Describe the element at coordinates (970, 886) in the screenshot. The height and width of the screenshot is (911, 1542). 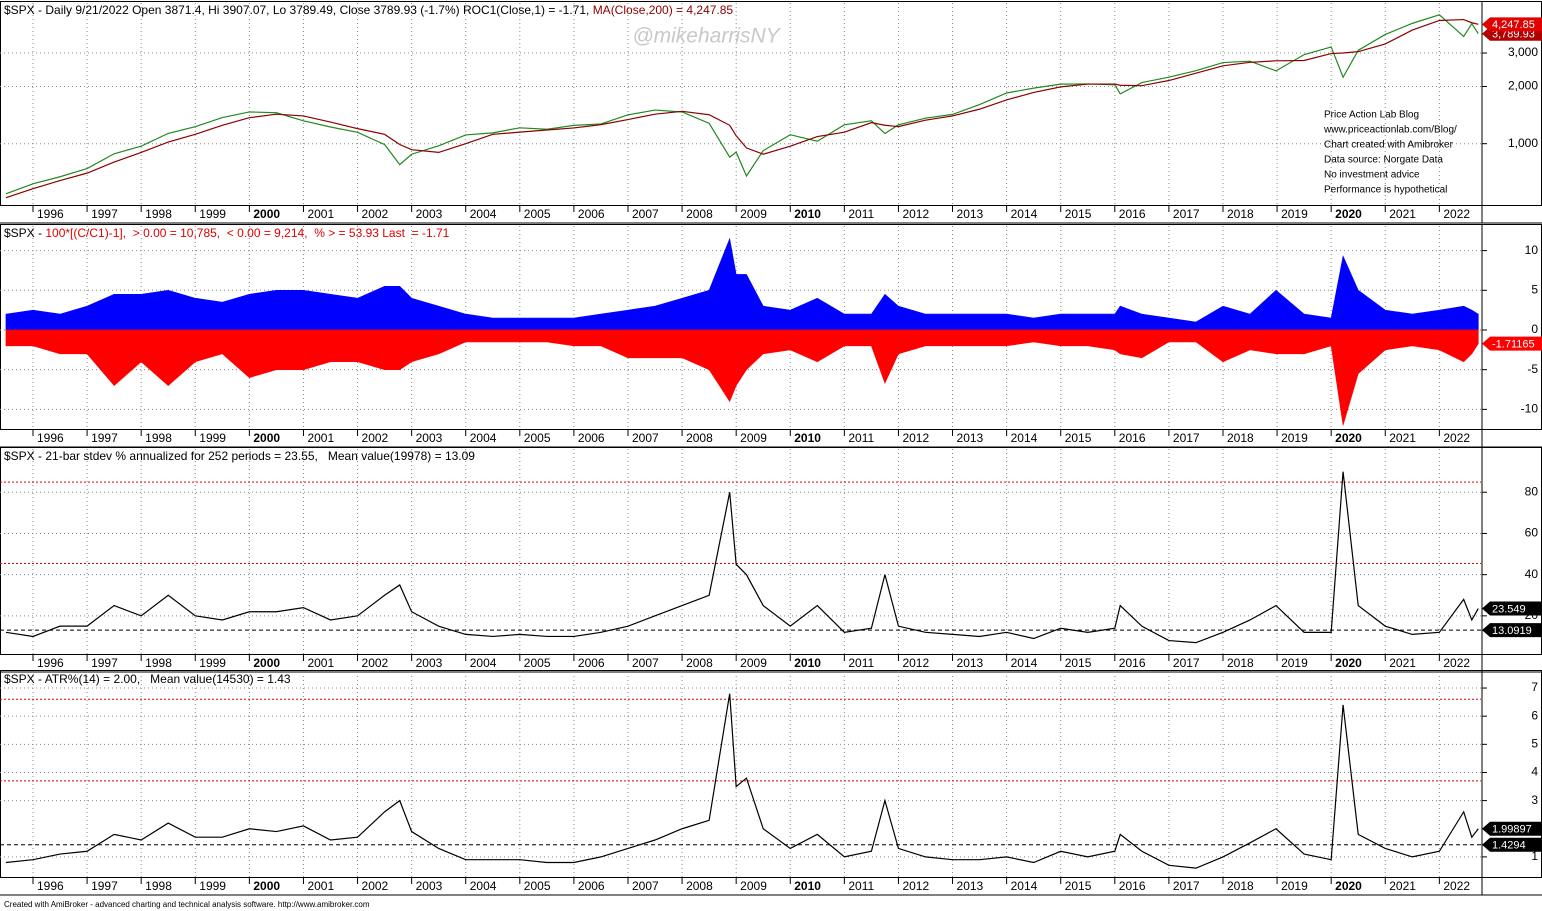
I see `x-tick-label: 2013` at that location.